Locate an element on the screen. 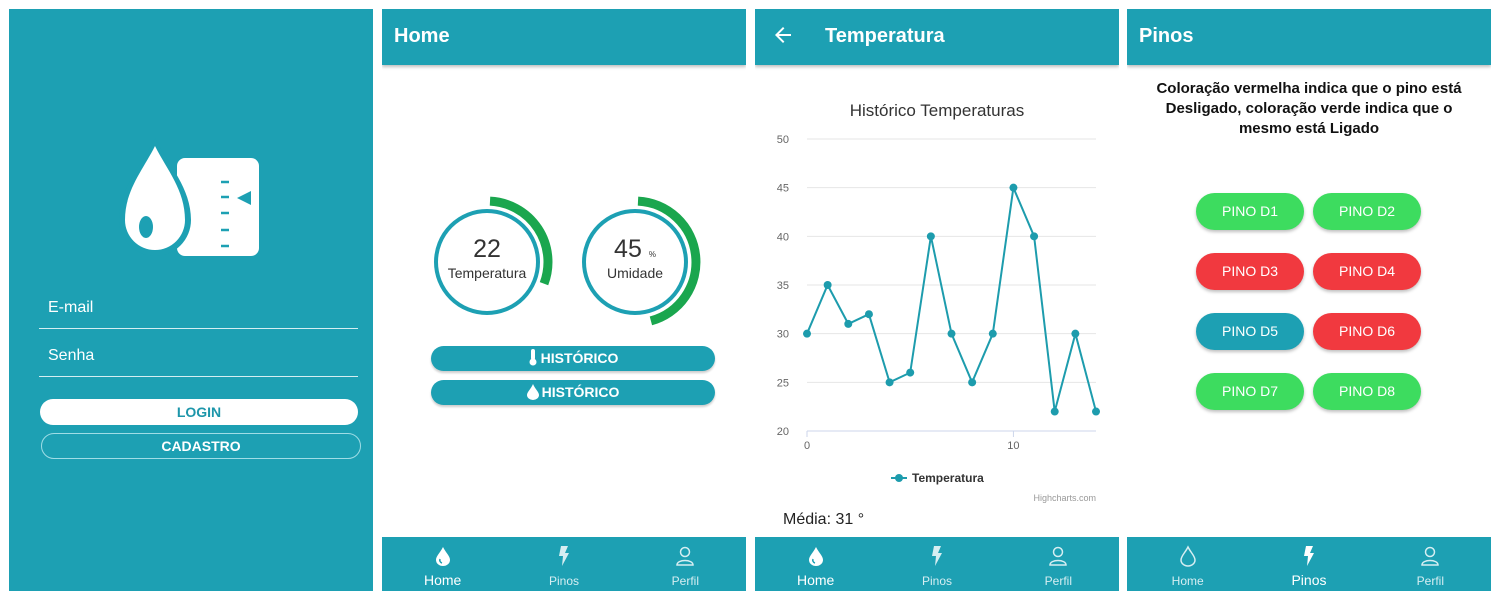  humidity-value-wrap: 45 % is located at coordinates (635, 249).